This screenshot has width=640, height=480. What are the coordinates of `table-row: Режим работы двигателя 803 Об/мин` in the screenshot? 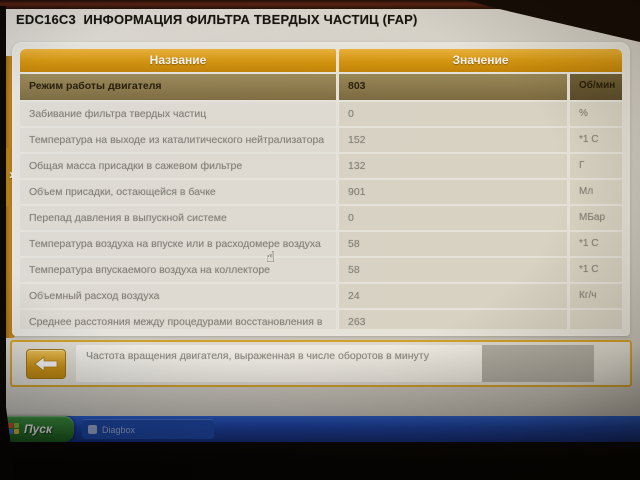 It's located at (321, 87).